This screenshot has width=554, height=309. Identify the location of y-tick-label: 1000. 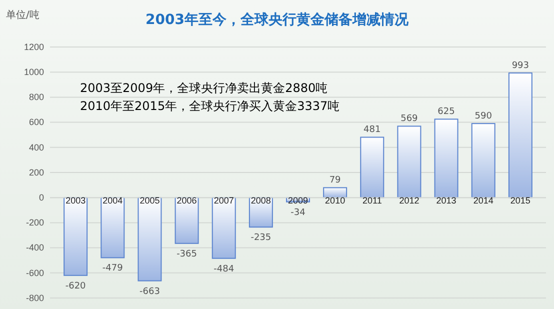
(34, 71).